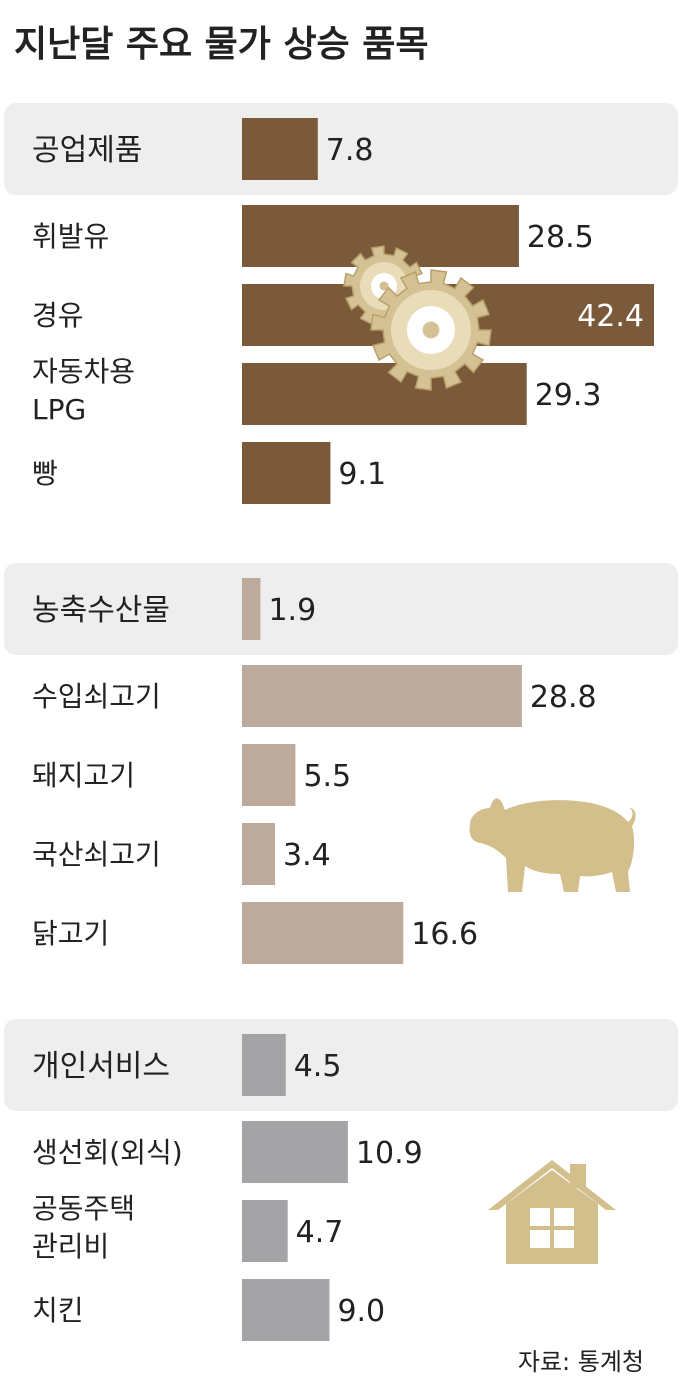 The image size is (680, 1381). Describe the element at coordinates (70, 236) in the screenshot. I see `bar-label: 휘발유` at that location.